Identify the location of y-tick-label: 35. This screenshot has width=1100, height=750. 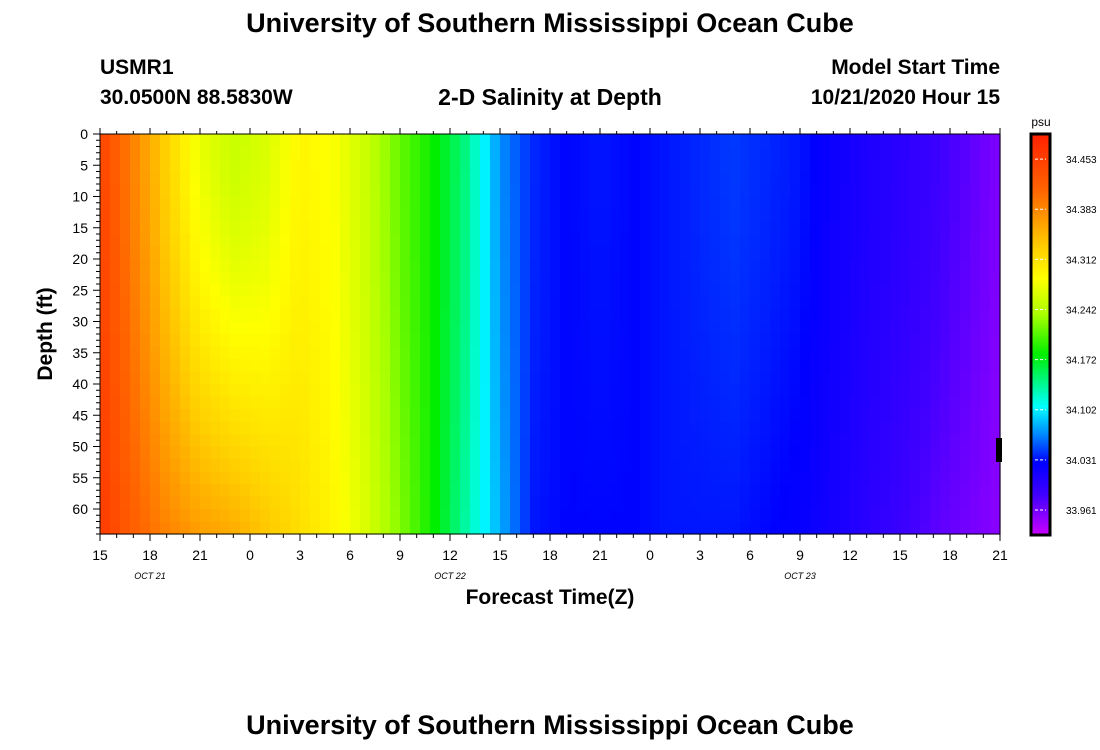
(80, 353).